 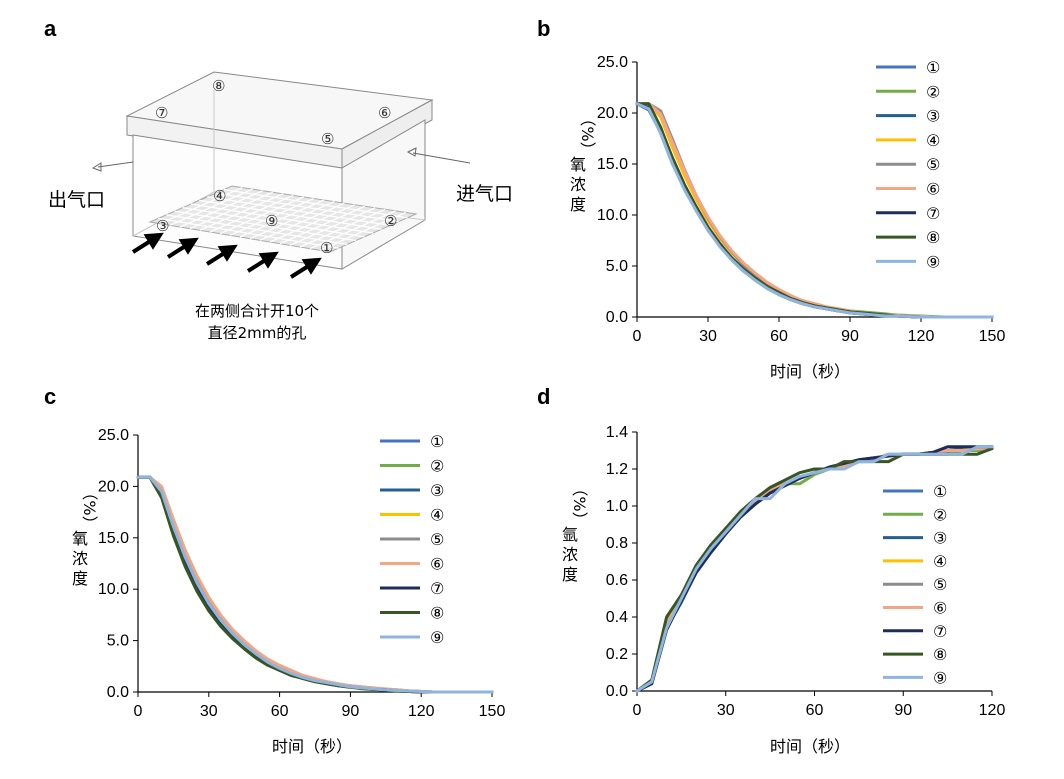 What do you see at coordinates (76, 200) in the screenshot?
I see `outlet-label: 出气口` at bounding box center [76, 200].